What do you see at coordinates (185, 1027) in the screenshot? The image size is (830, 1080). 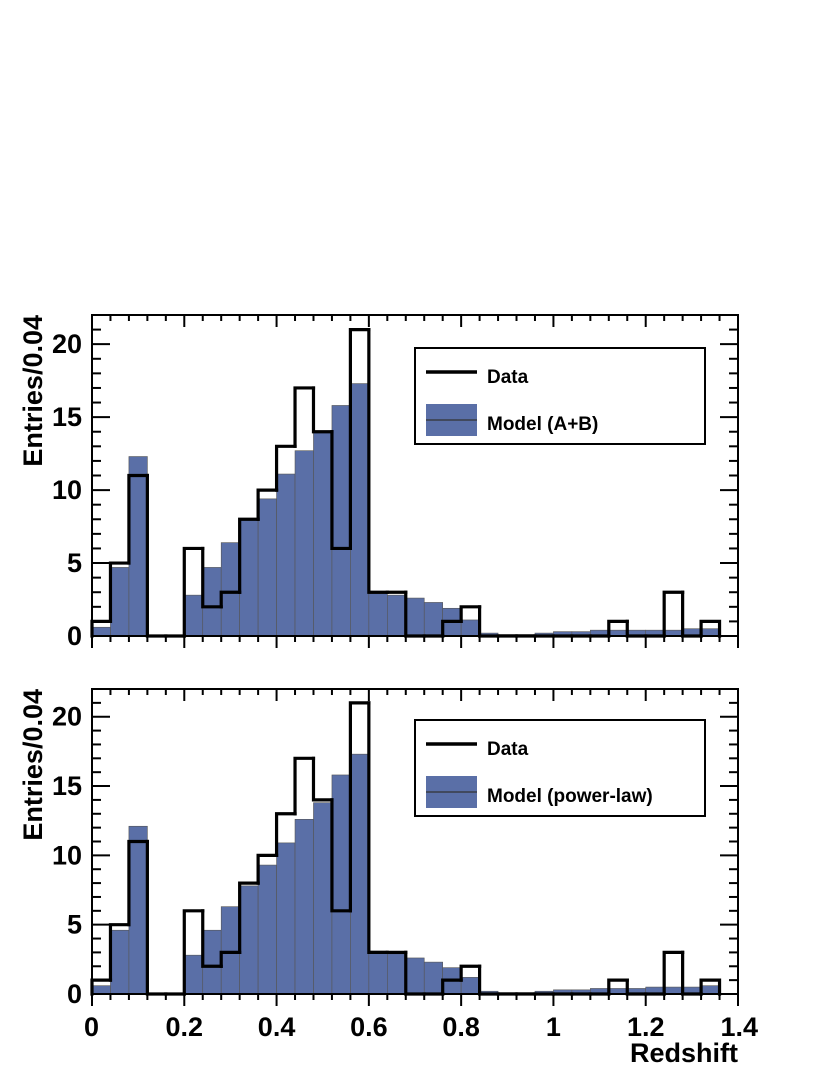 I see `x-tick-label: 0.2` at bounding box center [185, 1027].